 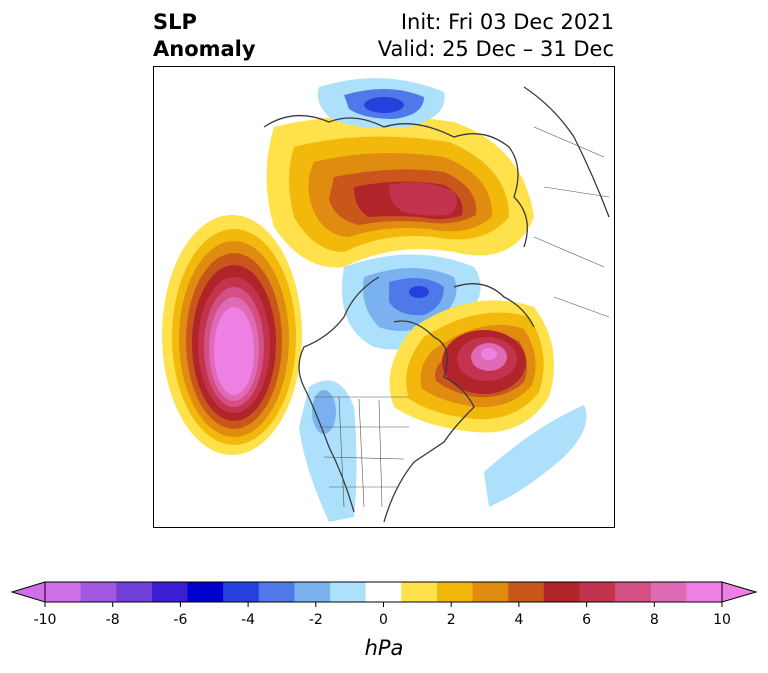 I want to click on colorbar-tick-label: 10, so click(x=722, y=620).